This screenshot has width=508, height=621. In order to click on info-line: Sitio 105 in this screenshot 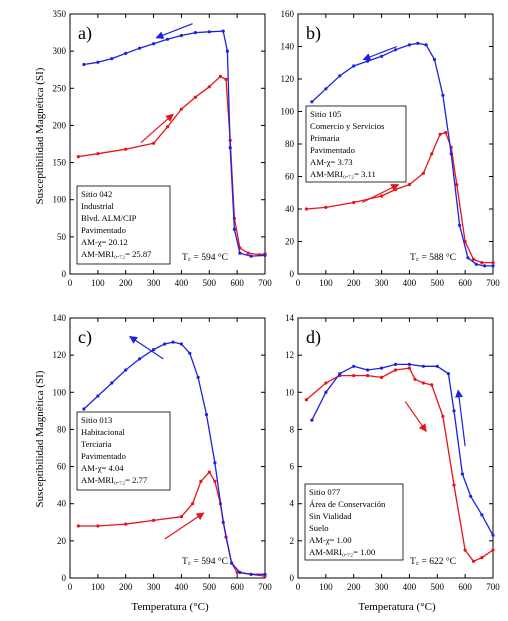, I will do `click(325, 114)`.